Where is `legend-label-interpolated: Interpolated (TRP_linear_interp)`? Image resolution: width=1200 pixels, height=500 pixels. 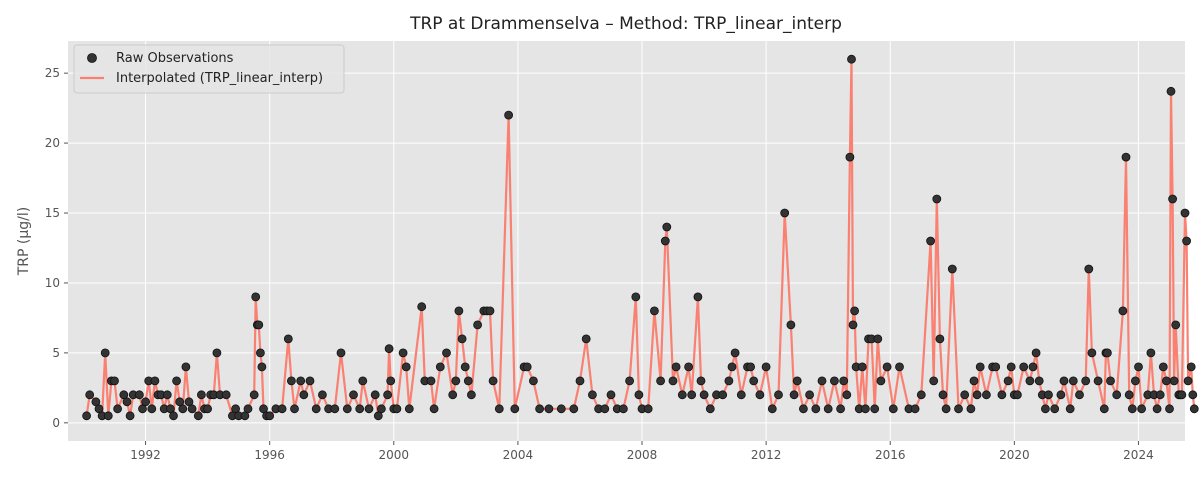 legend-label-interpolated: Interpolated (TRP_linear_interp) is located at coordinates (219, 78).